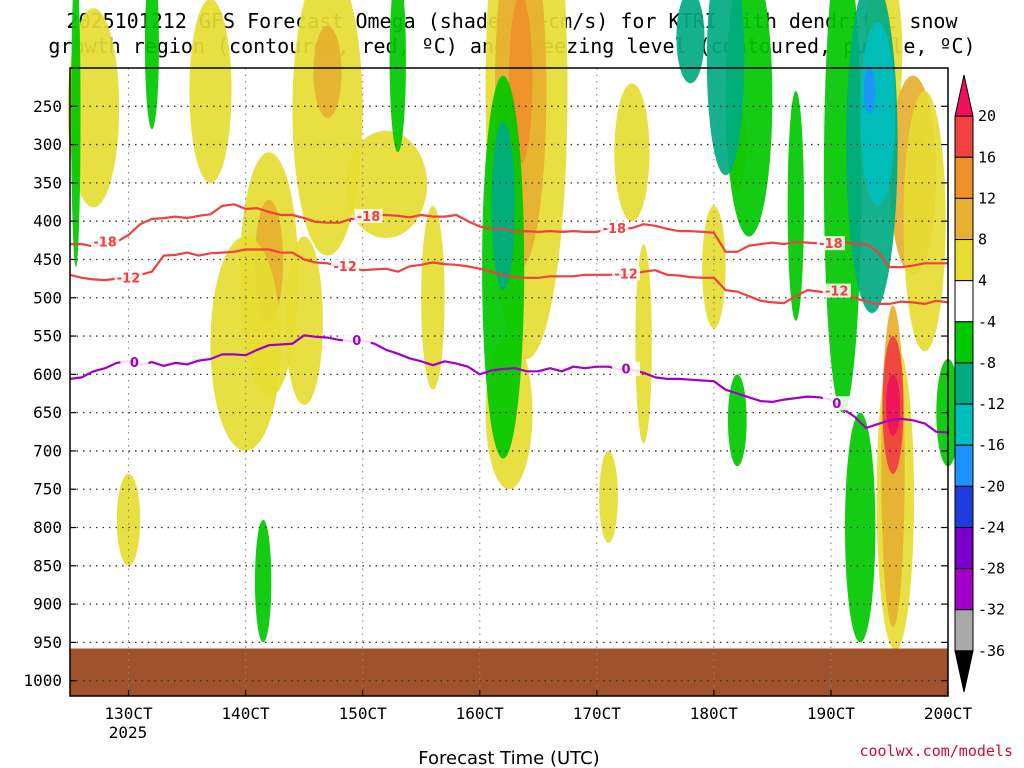  What do you see at coordinates (47, 412) in the screenshot?
I see `y-tick-label-650: 650` at bounding box center [47, 412].